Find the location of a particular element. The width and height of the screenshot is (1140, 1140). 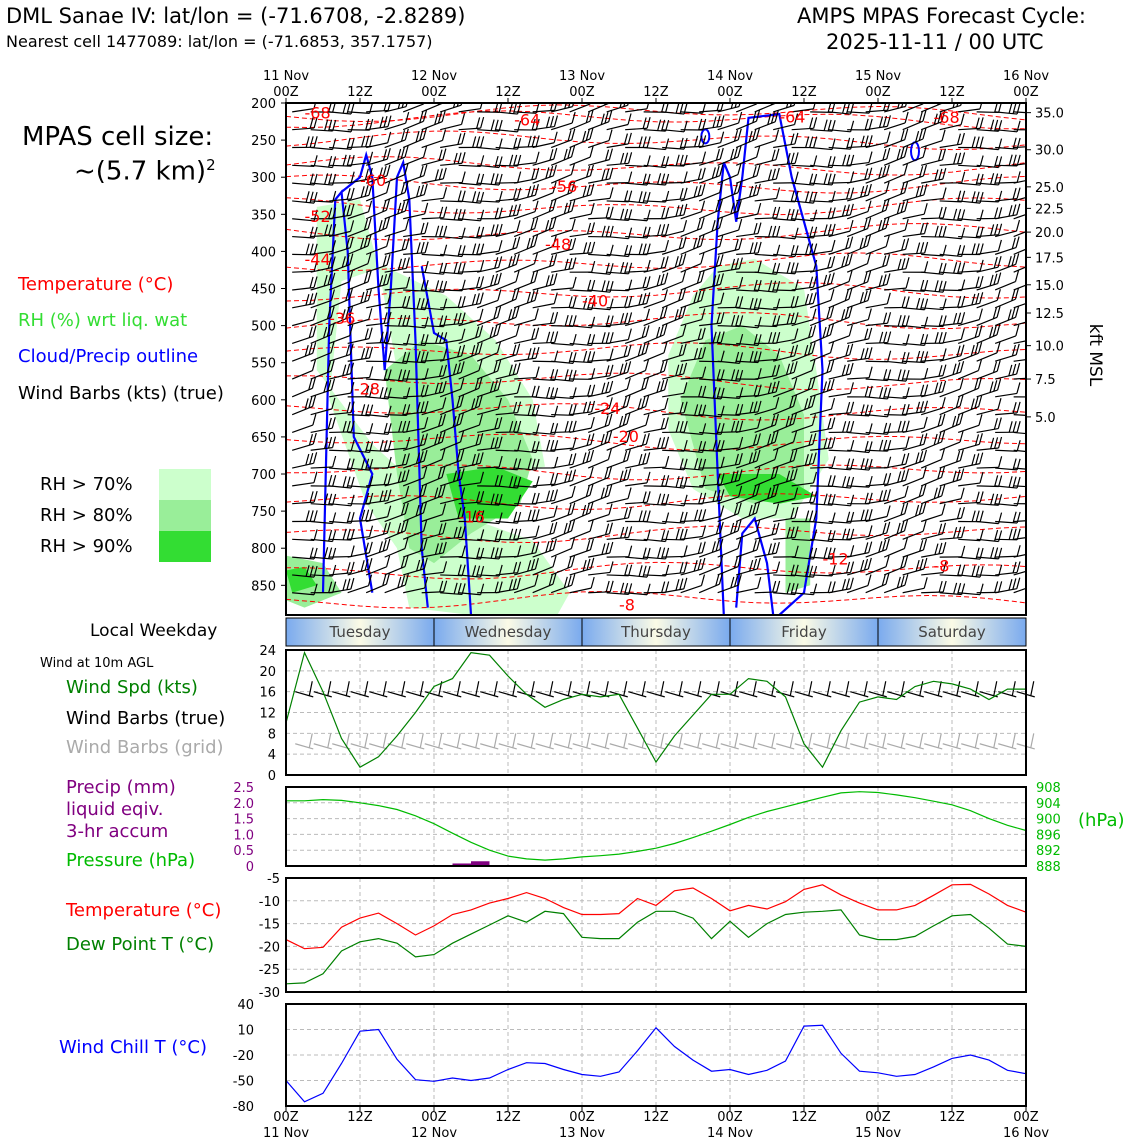

legend-rh: RH (%) wrt liq. wat is located at coordinates (103, 320).